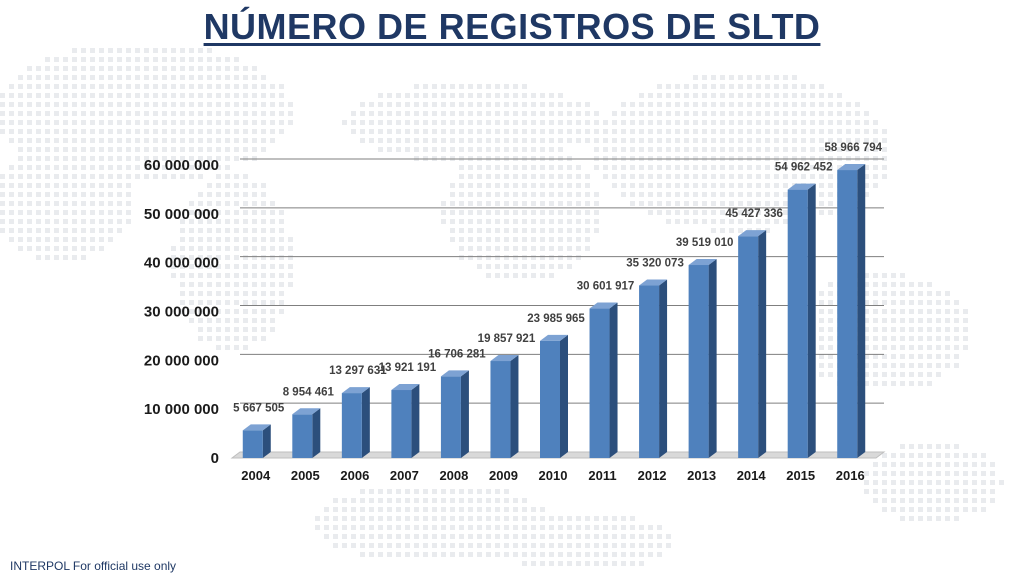 Image resolution: width=1024 pixels, height=576 pixels. What do you see at coordinates (663, 368) in the screenshot?
I see `bar-side` at bounding box center [663, 368].